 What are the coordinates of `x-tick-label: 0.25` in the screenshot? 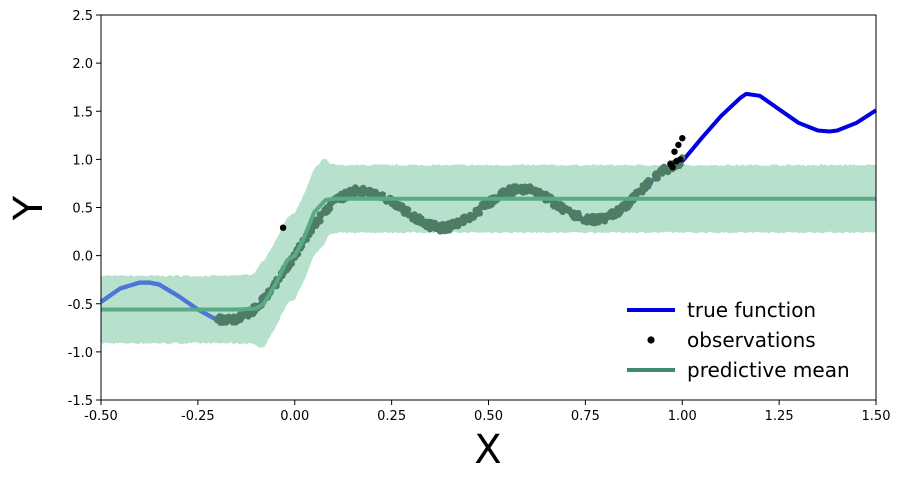 It's located at (391, 416).